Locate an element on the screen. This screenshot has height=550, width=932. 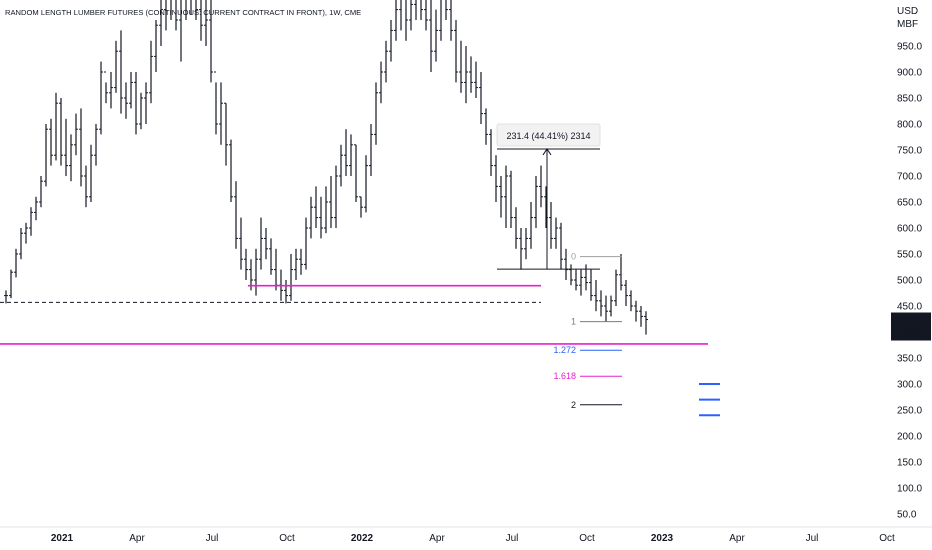
unit-label: MBF is located at coordinates (907, 24).